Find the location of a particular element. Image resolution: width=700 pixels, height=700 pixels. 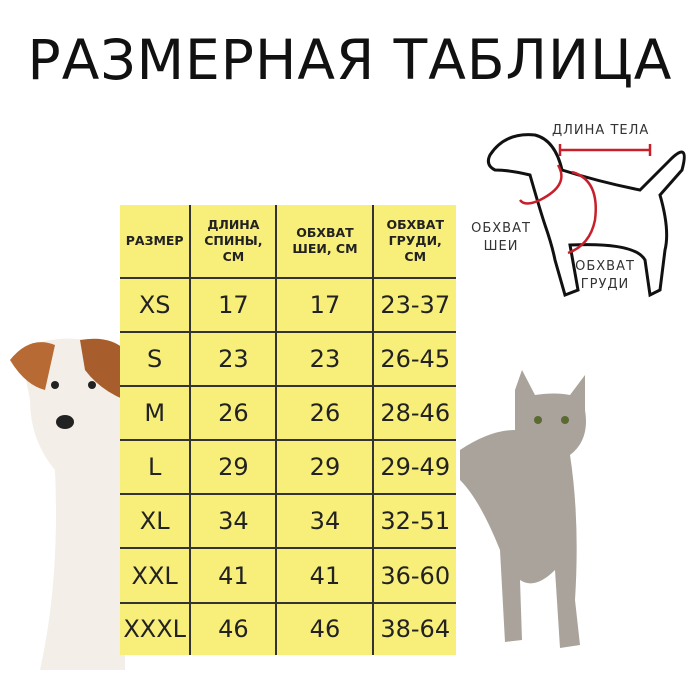

table-row: XL 34 34 32-51 is located at coordinates (288, 522).